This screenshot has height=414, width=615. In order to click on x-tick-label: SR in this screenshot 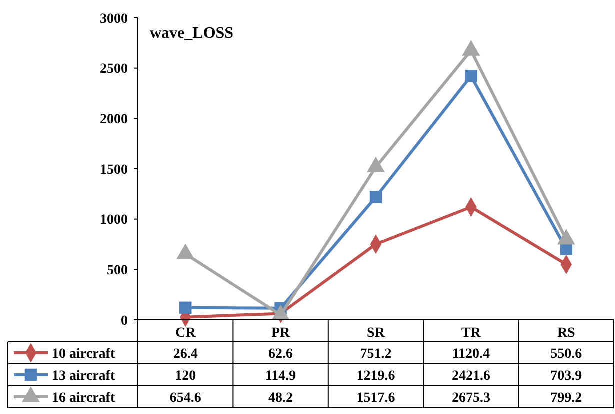, I will do `click(376, 333)`.